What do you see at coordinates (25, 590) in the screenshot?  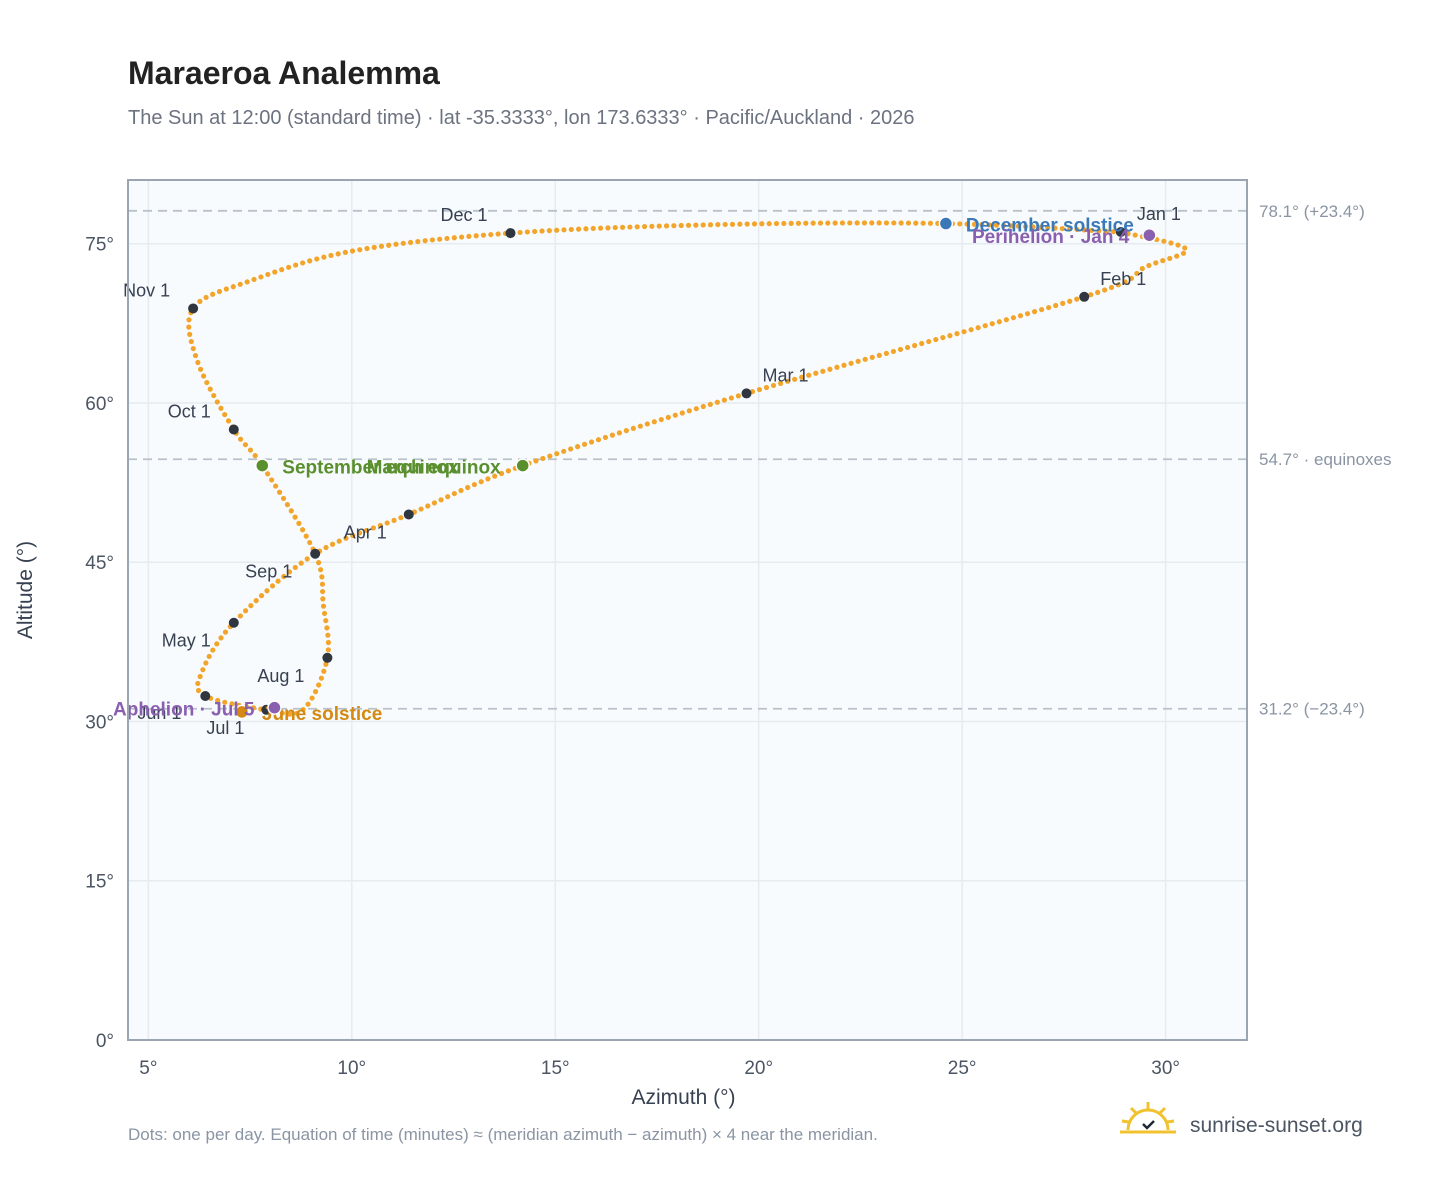 I see `y-axis-label: Altitude (°)` at bounding box center [25, 590].